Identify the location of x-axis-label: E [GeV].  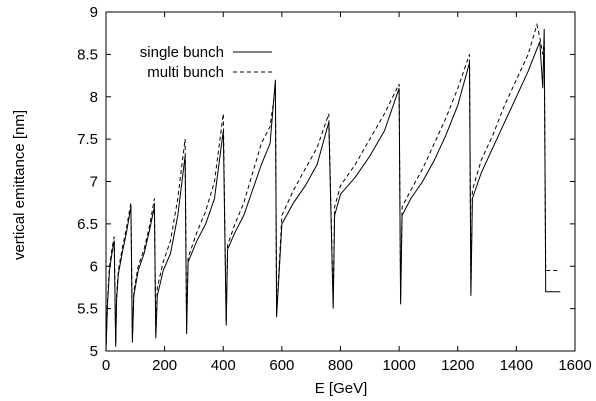
(341, 388).